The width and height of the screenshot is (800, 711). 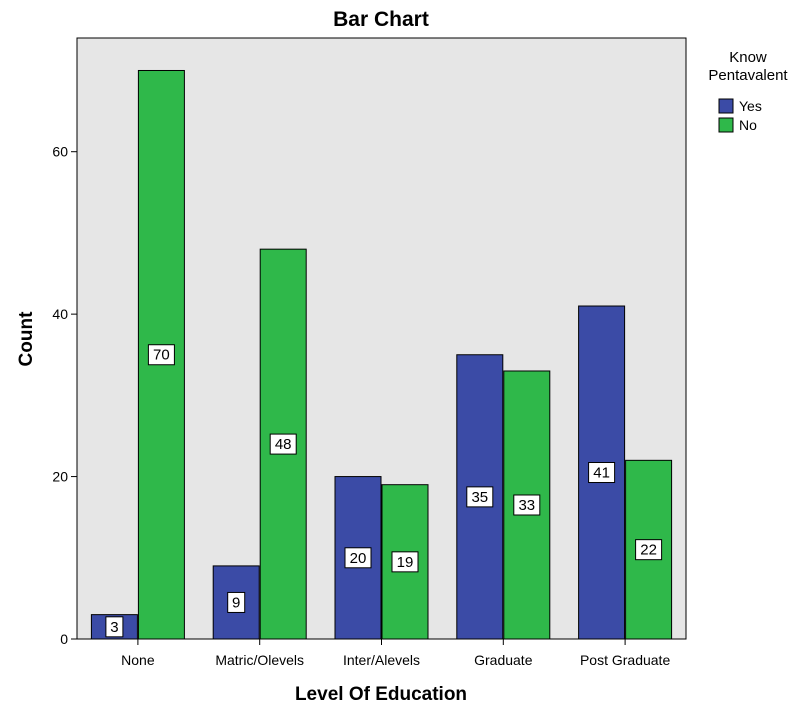 What do you see at coordinates (60, 314) in the screenshot?
I see `y-tick-label: 40` at bounding box center [60, 314].